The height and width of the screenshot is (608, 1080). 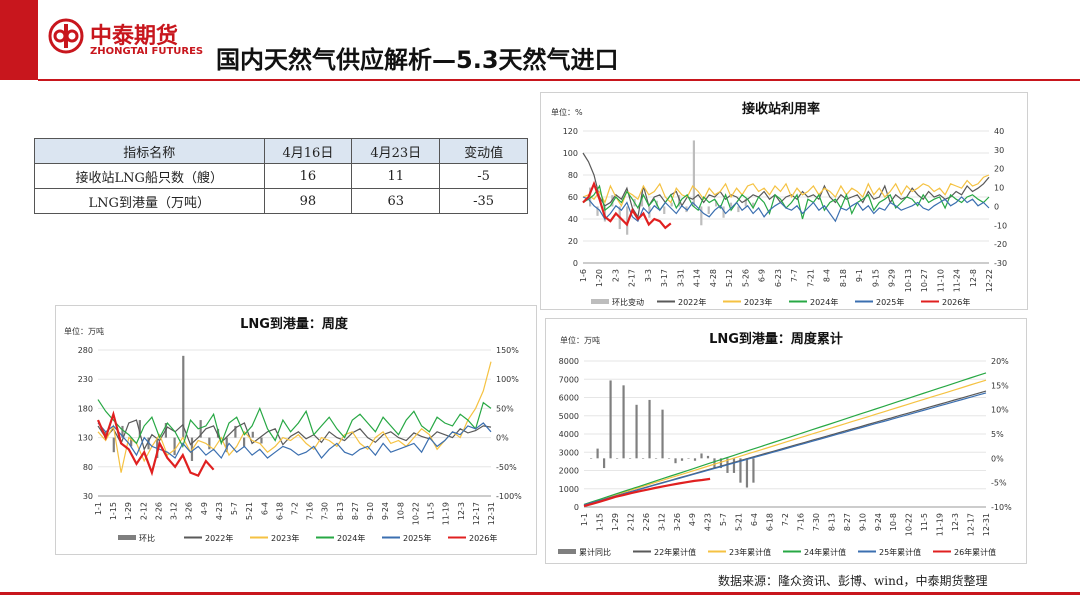 What do you see at coordinates (415, 513) in the screenshot?
I see `x-tick-label: 10-22` at bounding box center [415, 513].